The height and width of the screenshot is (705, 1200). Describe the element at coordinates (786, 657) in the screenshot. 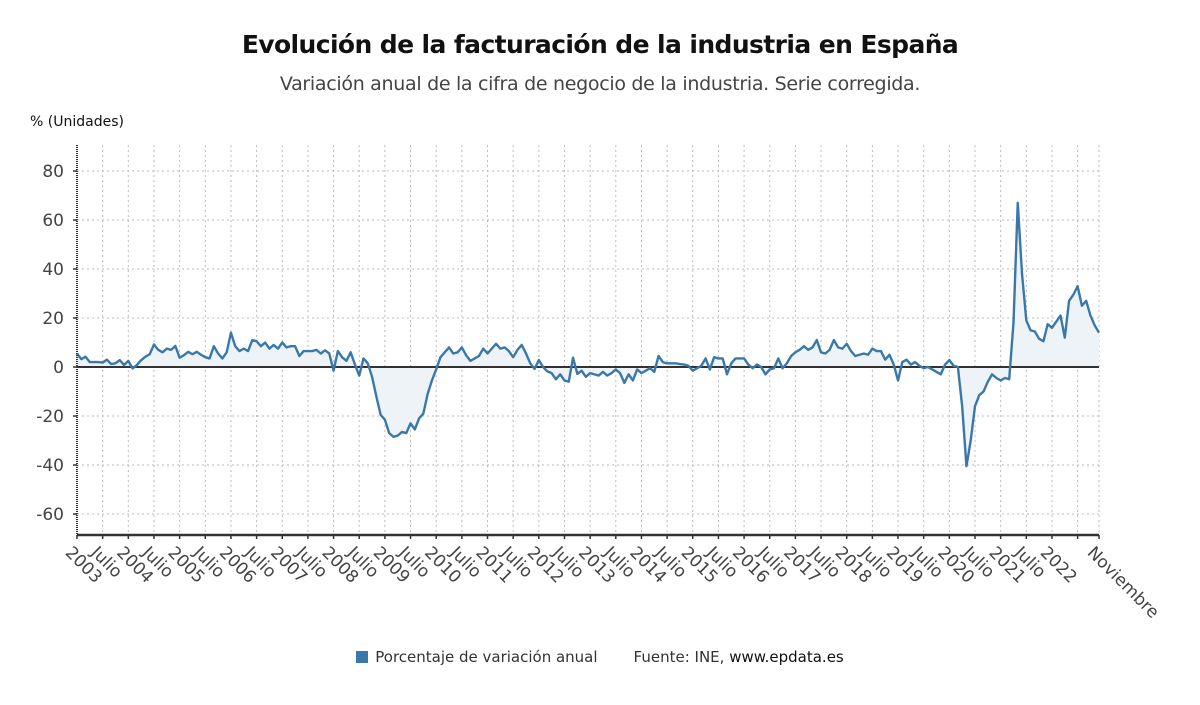

I see `source-site-link: www.epdata.es` at that location.